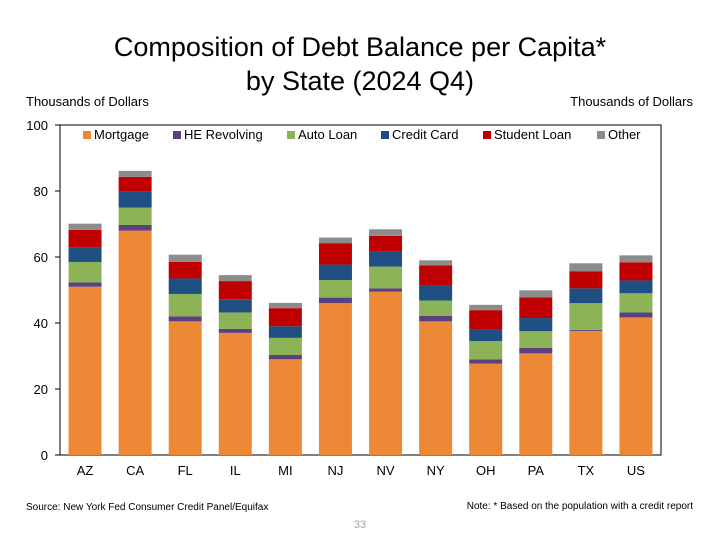  I want to click on bar-other-fl, so click(185, 258).